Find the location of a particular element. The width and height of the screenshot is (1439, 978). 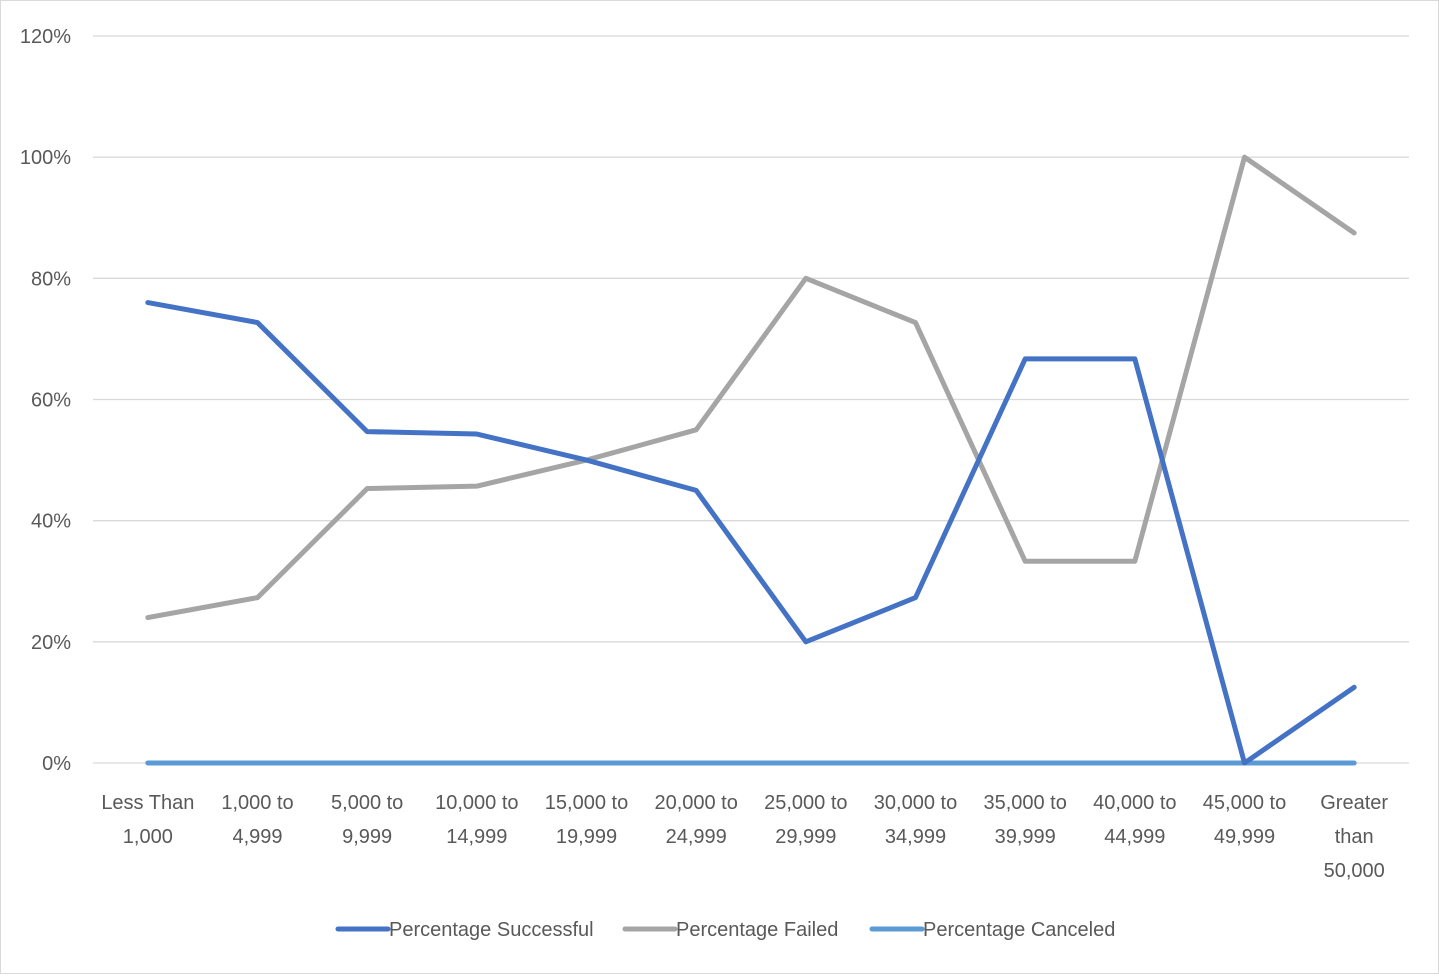

y-tick-label: 20% is located at coordinates (51, 643).